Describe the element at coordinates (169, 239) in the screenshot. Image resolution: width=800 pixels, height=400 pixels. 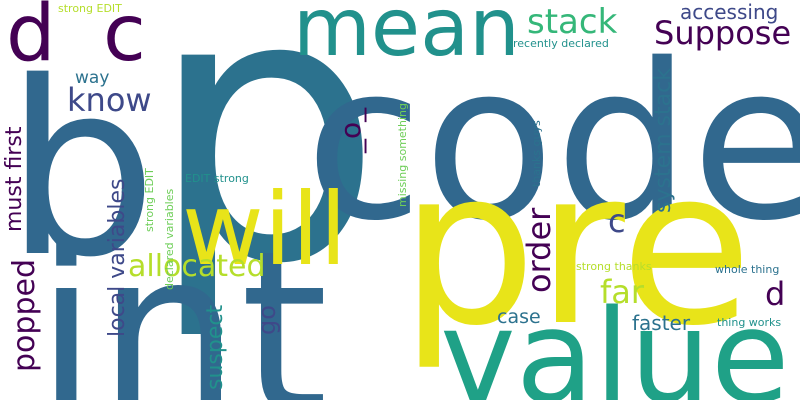
I see `word-declared-variables: declared variables` at that location.